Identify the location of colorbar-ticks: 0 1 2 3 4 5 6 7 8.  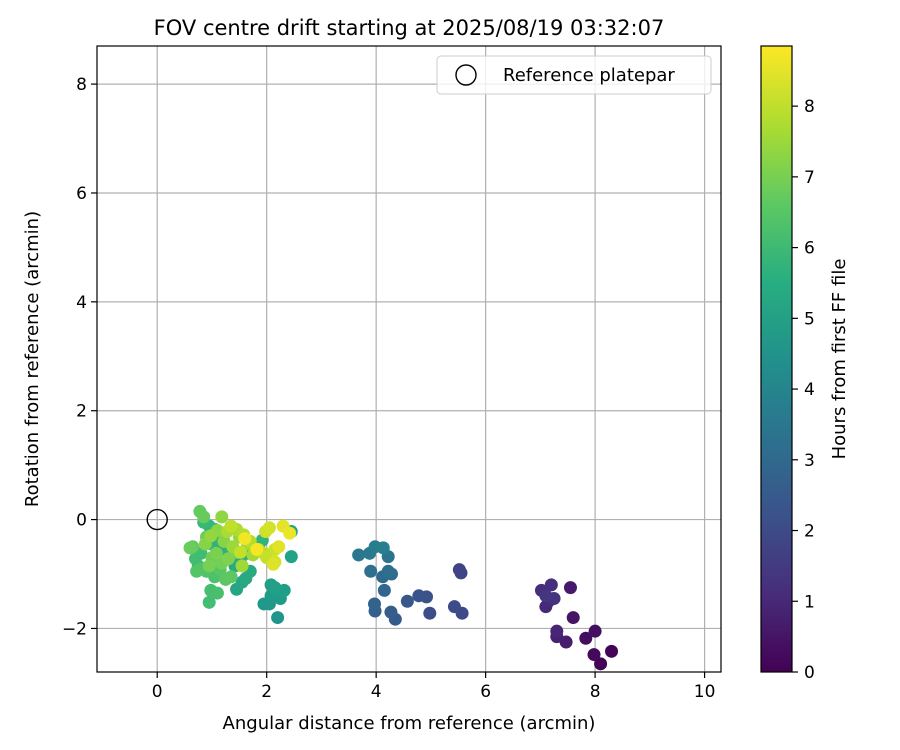
(803, 390).